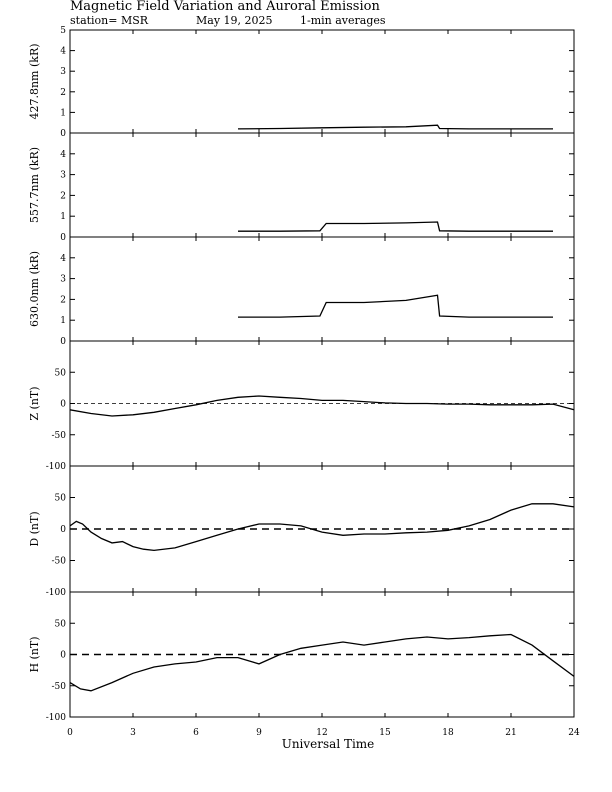 Image resolution: width=612 pixels, height=792 pixels. I want to click on y-axis-label: D (nT), so click(34, 528).